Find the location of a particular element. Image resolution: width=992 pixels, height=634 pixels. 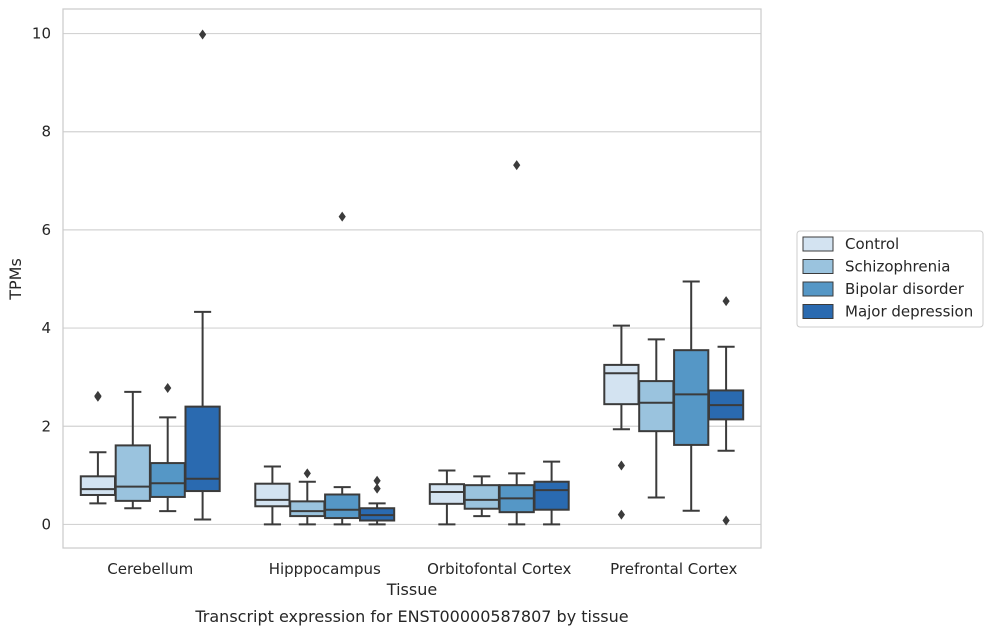

x-tick-label: Hipppocampus is located at coordinates (325, 569).